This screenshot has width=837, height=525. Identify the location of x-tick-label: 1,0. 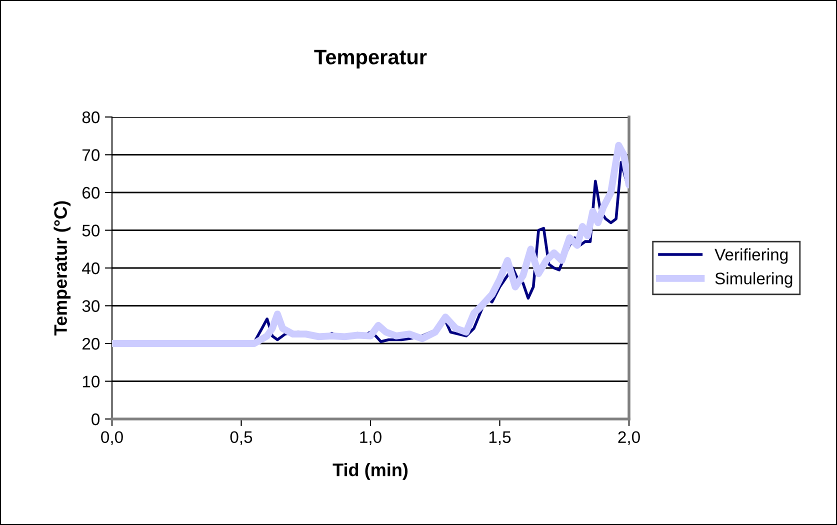
(371, 438).